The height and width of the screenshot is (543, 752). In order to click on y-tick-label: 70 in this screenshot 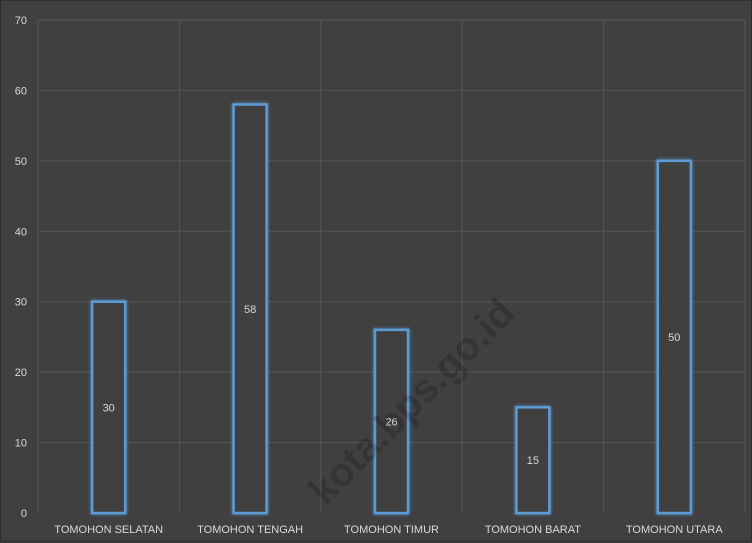, I will do `click(21, 21)`.